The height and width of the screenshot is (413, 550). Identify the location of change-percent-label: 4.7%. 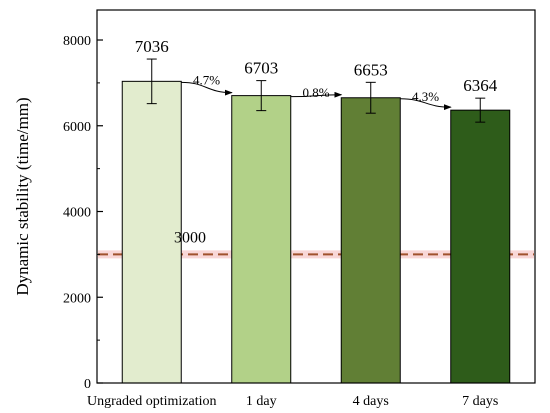
(206, 79).